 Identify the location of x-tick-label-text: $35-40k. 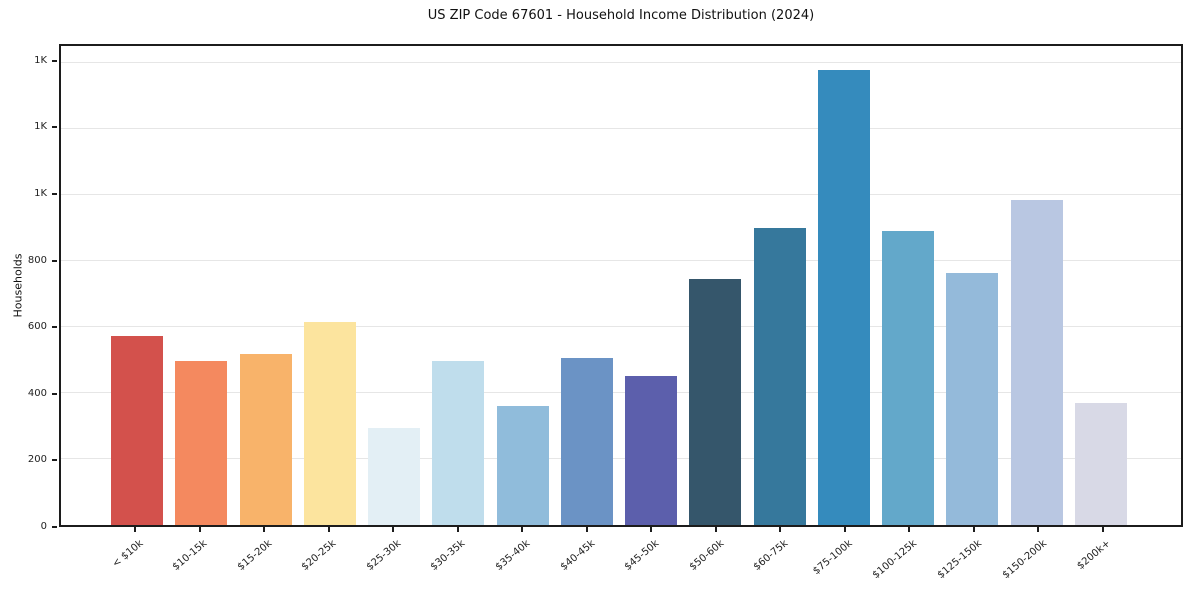
(513, 555).